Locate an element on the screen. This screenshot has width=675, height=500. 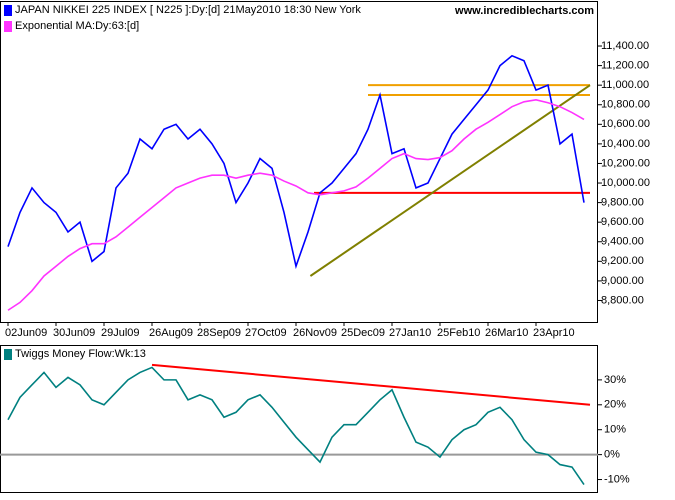
y-tick-label: 9,000.00 is located at coordinates (622, 281).